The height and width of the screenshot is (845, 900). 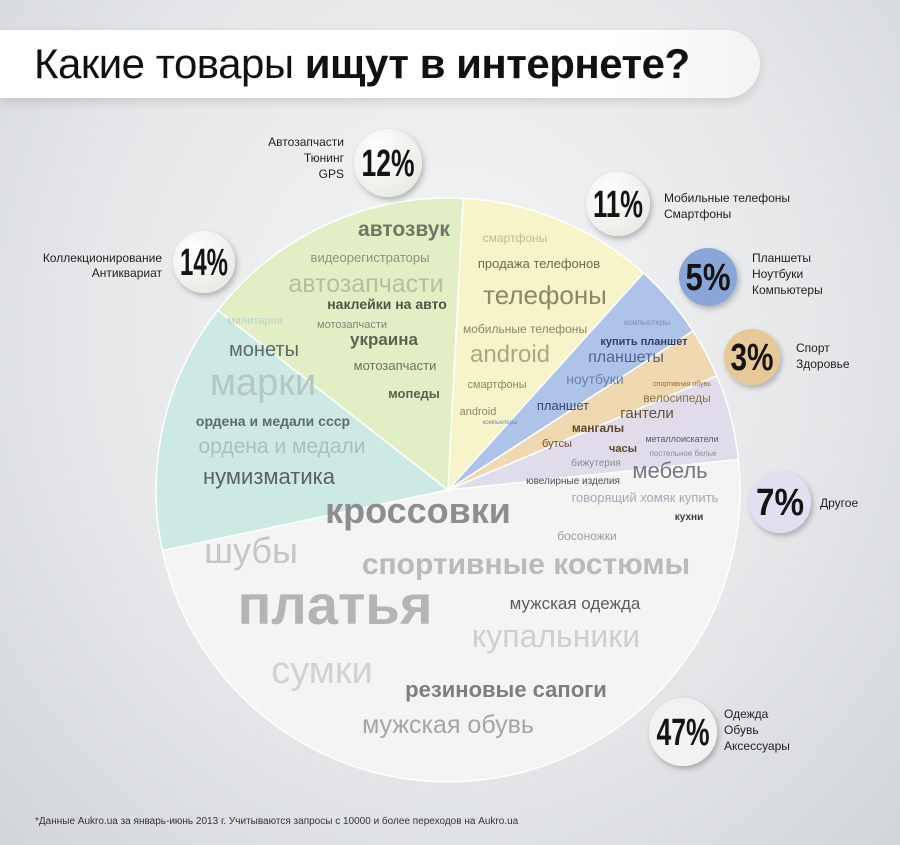 What do you see at coordinates (169, 63) in the screenshot?
I see `title-light: Какие товары` at bounding box center [169, 63].